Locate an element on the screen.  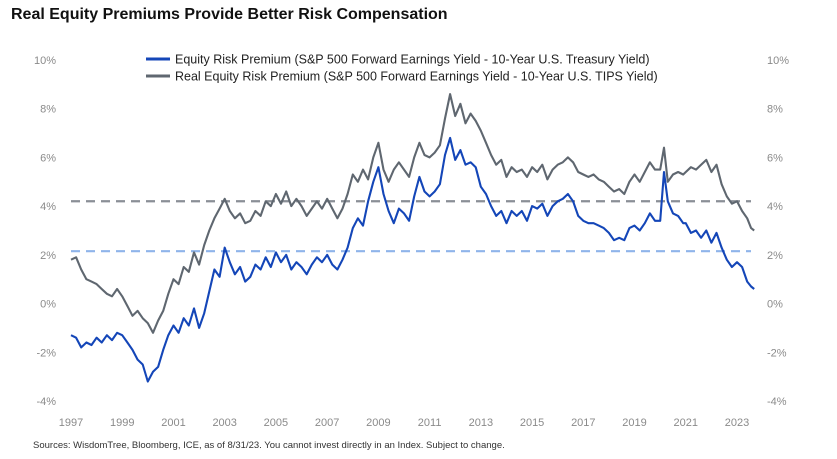
y-tick-label-left: 4% is located at coordinates (48, 207).